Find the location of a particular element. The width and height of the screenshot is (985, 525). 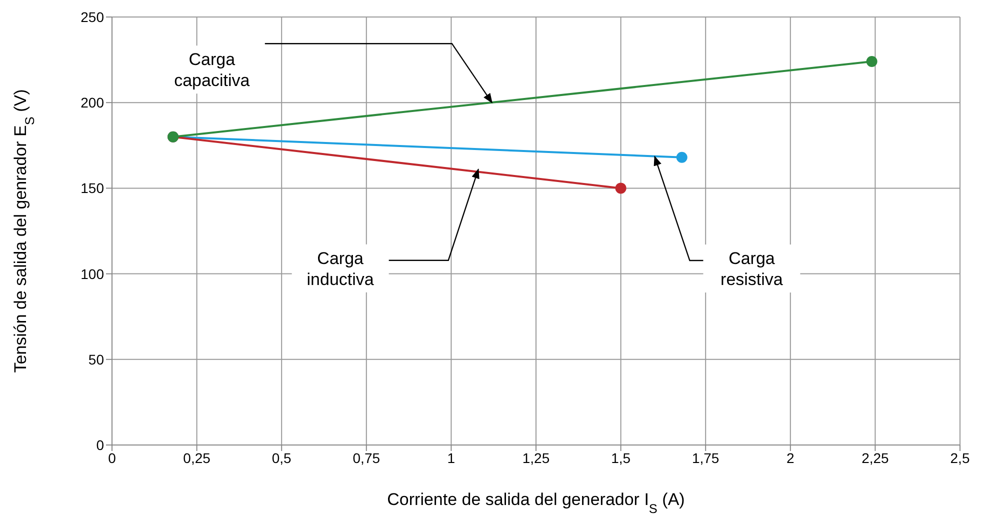

x-tick-label: 2,25 is located at coordinates (876, 458).